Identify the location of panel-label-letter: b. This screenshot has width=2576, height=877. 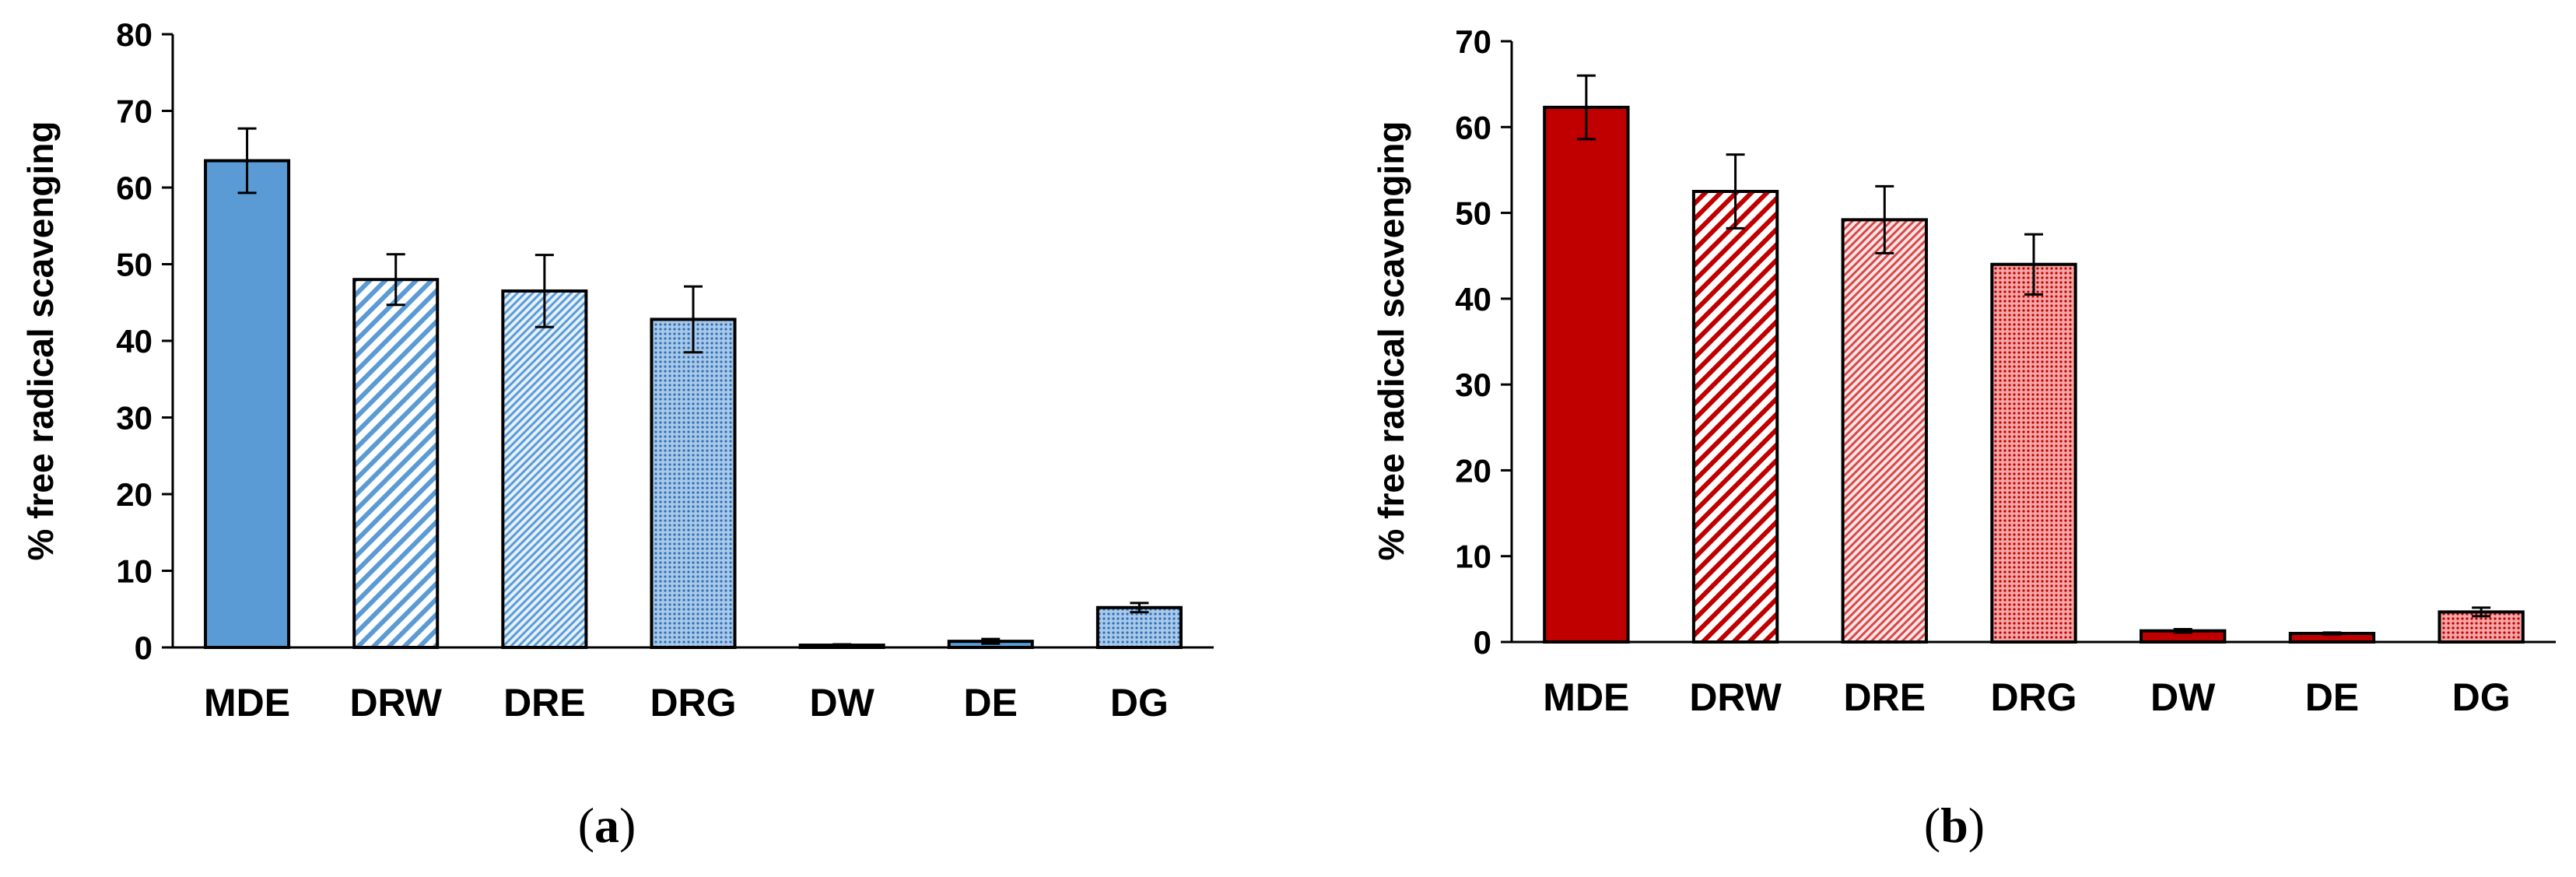
(1954, 825).